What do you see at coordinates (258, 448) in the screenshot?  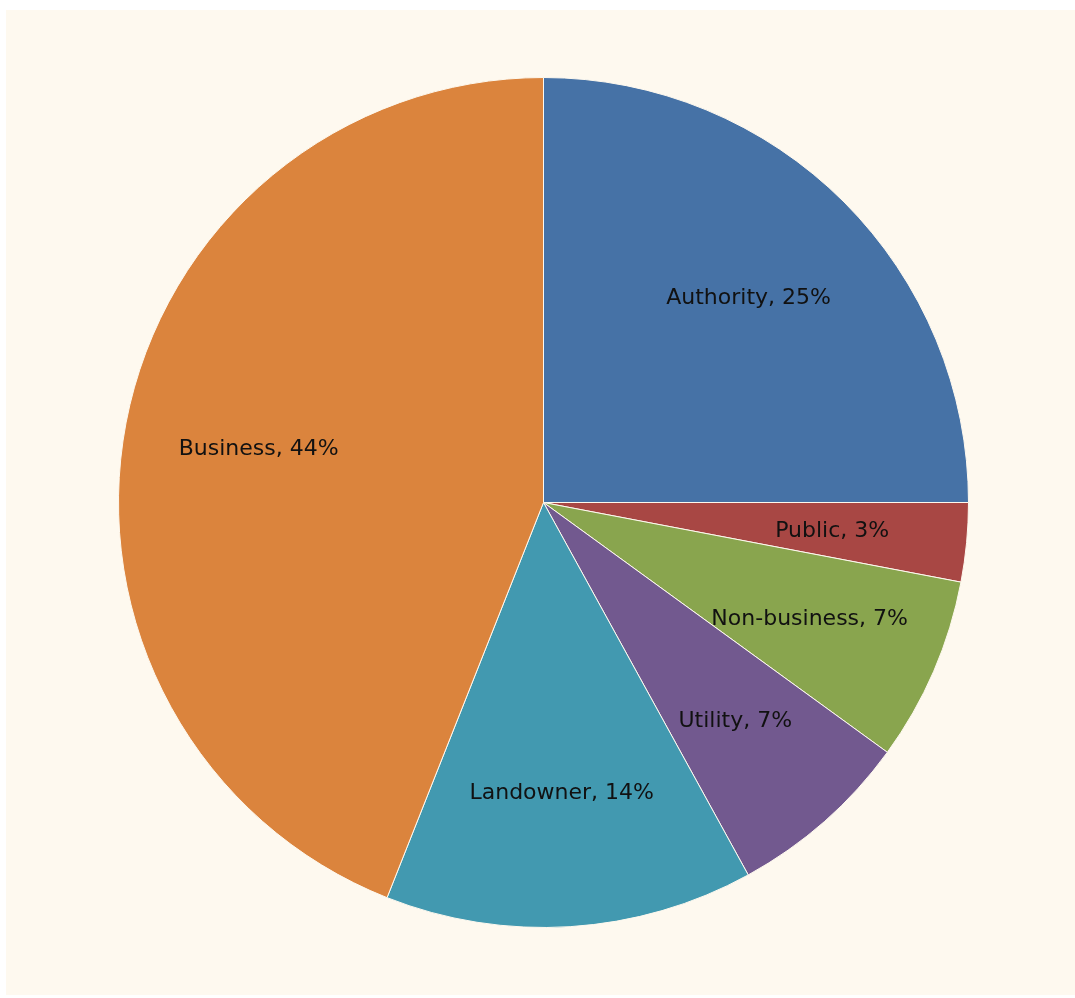 I see `slice-label: Business, 44%` at bounding box center [258, 448].